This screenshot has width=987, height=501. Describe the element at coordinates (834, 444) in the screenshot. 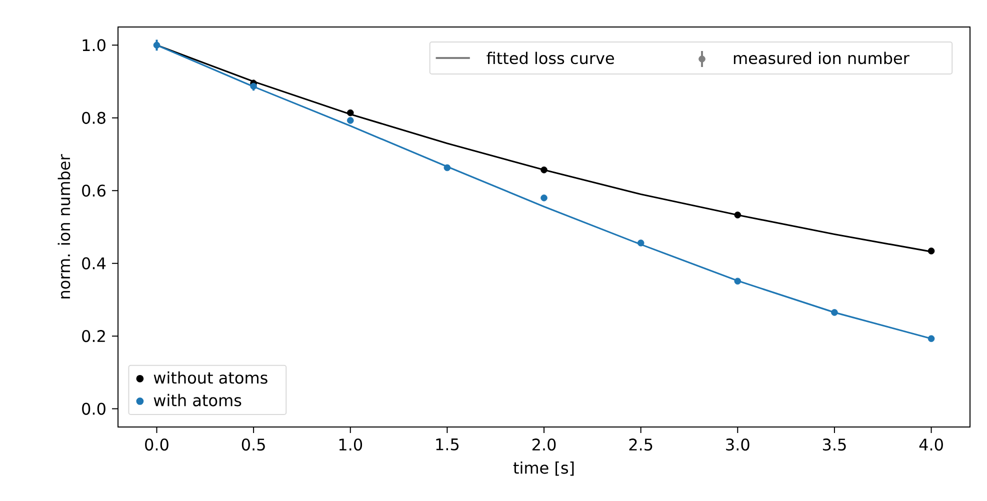

I see `x-tick-label: 3.5` at that location.